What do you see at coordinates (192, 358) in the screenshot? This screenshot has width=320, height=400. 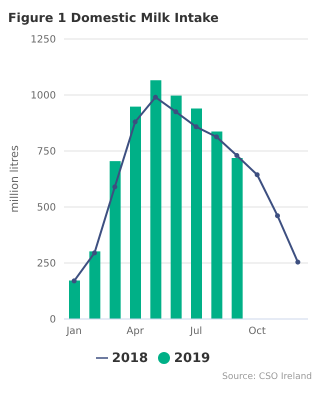 I see `legend-label: 2019` at bounding box center [192, 358].